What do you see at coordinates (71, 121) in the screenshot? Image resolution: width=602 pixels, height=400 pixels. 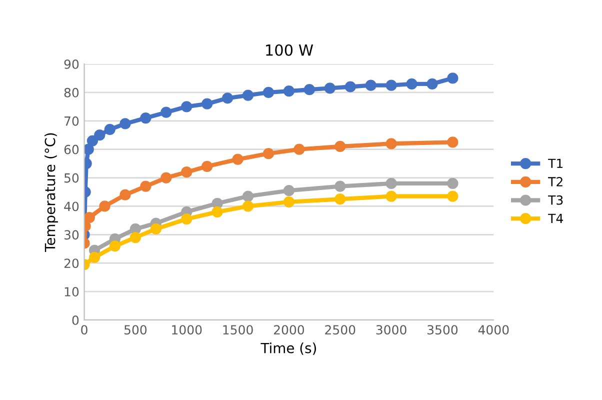 I see `y-tick-label: 70` at bounding box center [71, 121].